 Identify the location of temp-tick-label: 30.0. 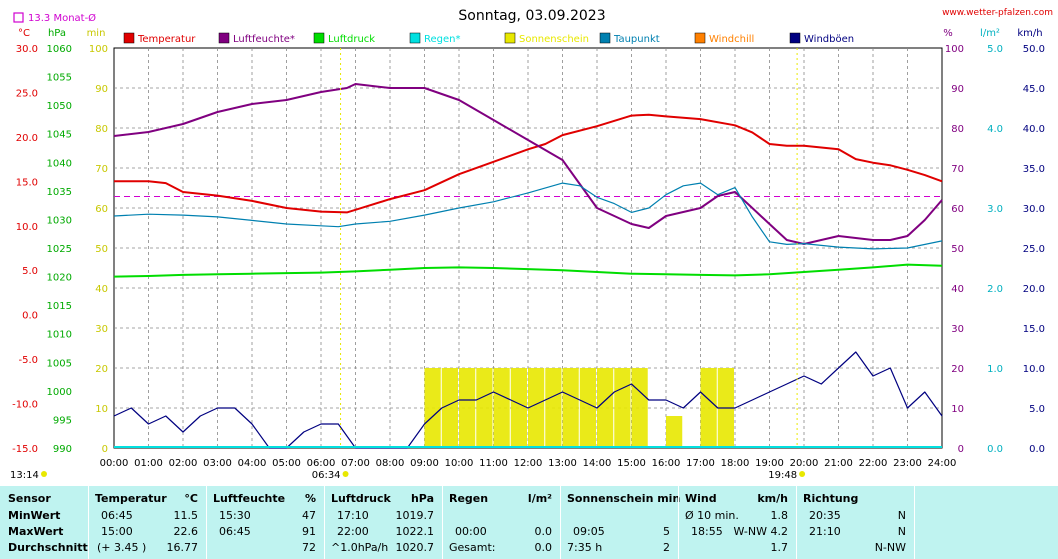
(27, 49).